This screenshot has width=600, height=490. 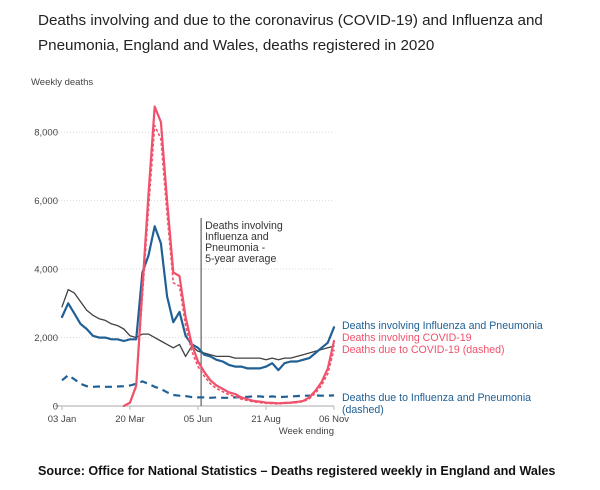 I want to click on x-tick-label: 05 Jun, so click(x=198, y=419).